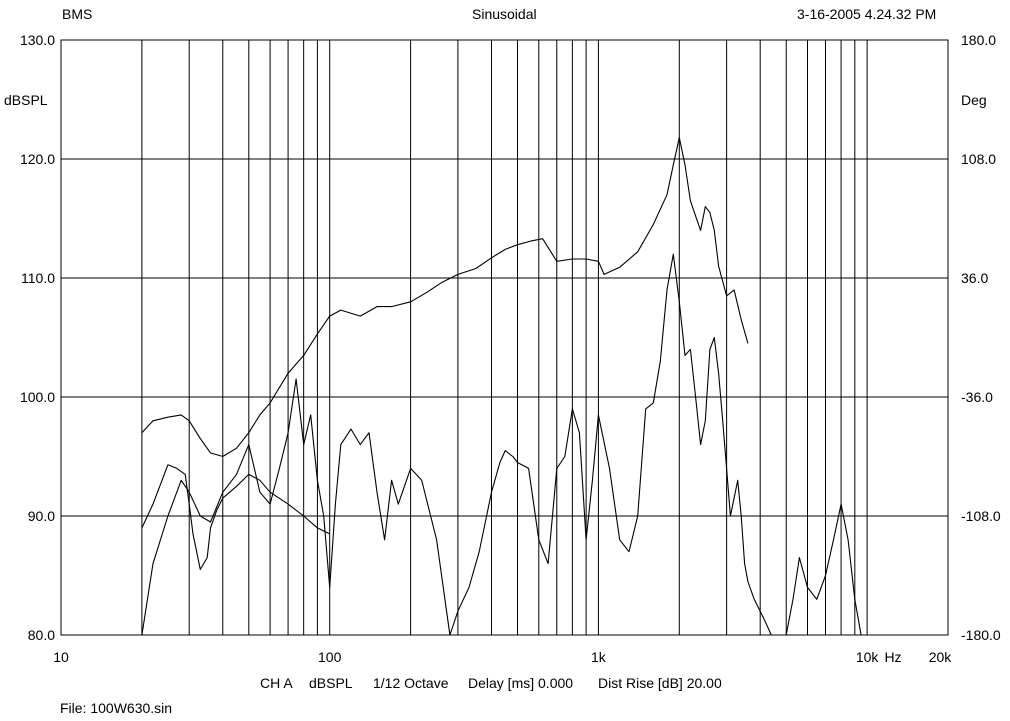 The width and height of the screenshot is (1010, 721). I want to click on x-tick-label: 20k, so click(941, 657).